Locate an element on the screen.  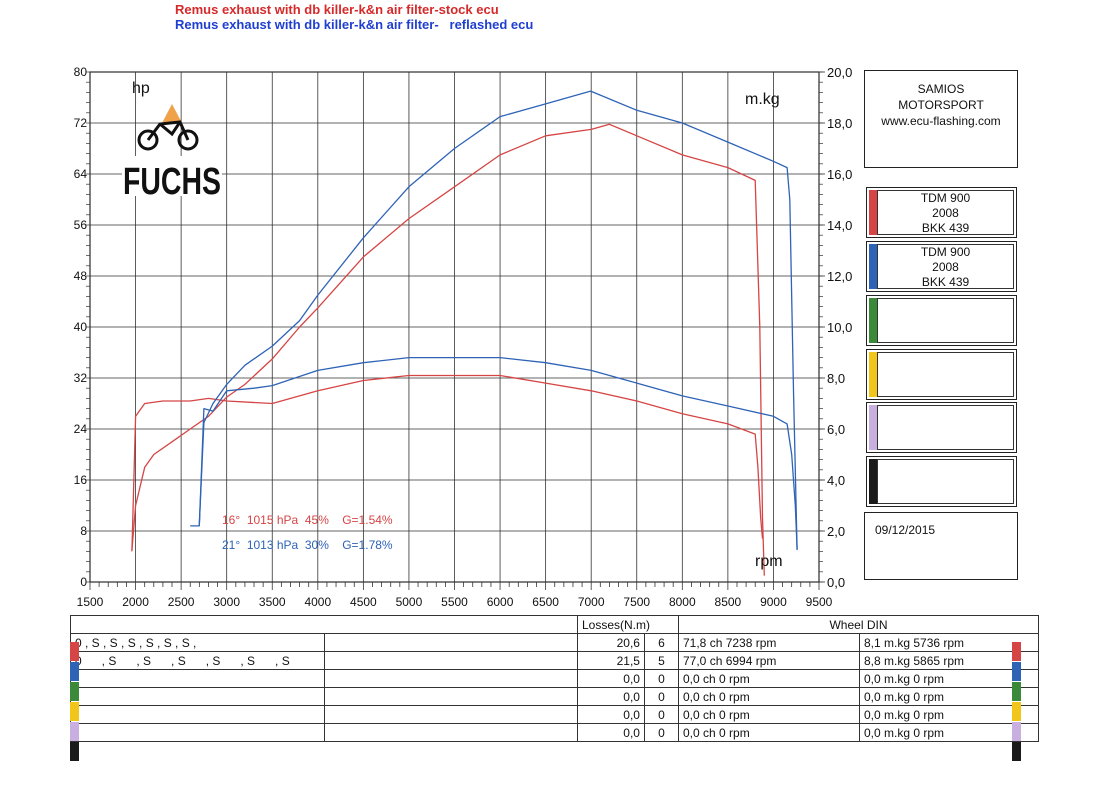
y-left-tick-label: 24 is located at coordinates (81, 429).